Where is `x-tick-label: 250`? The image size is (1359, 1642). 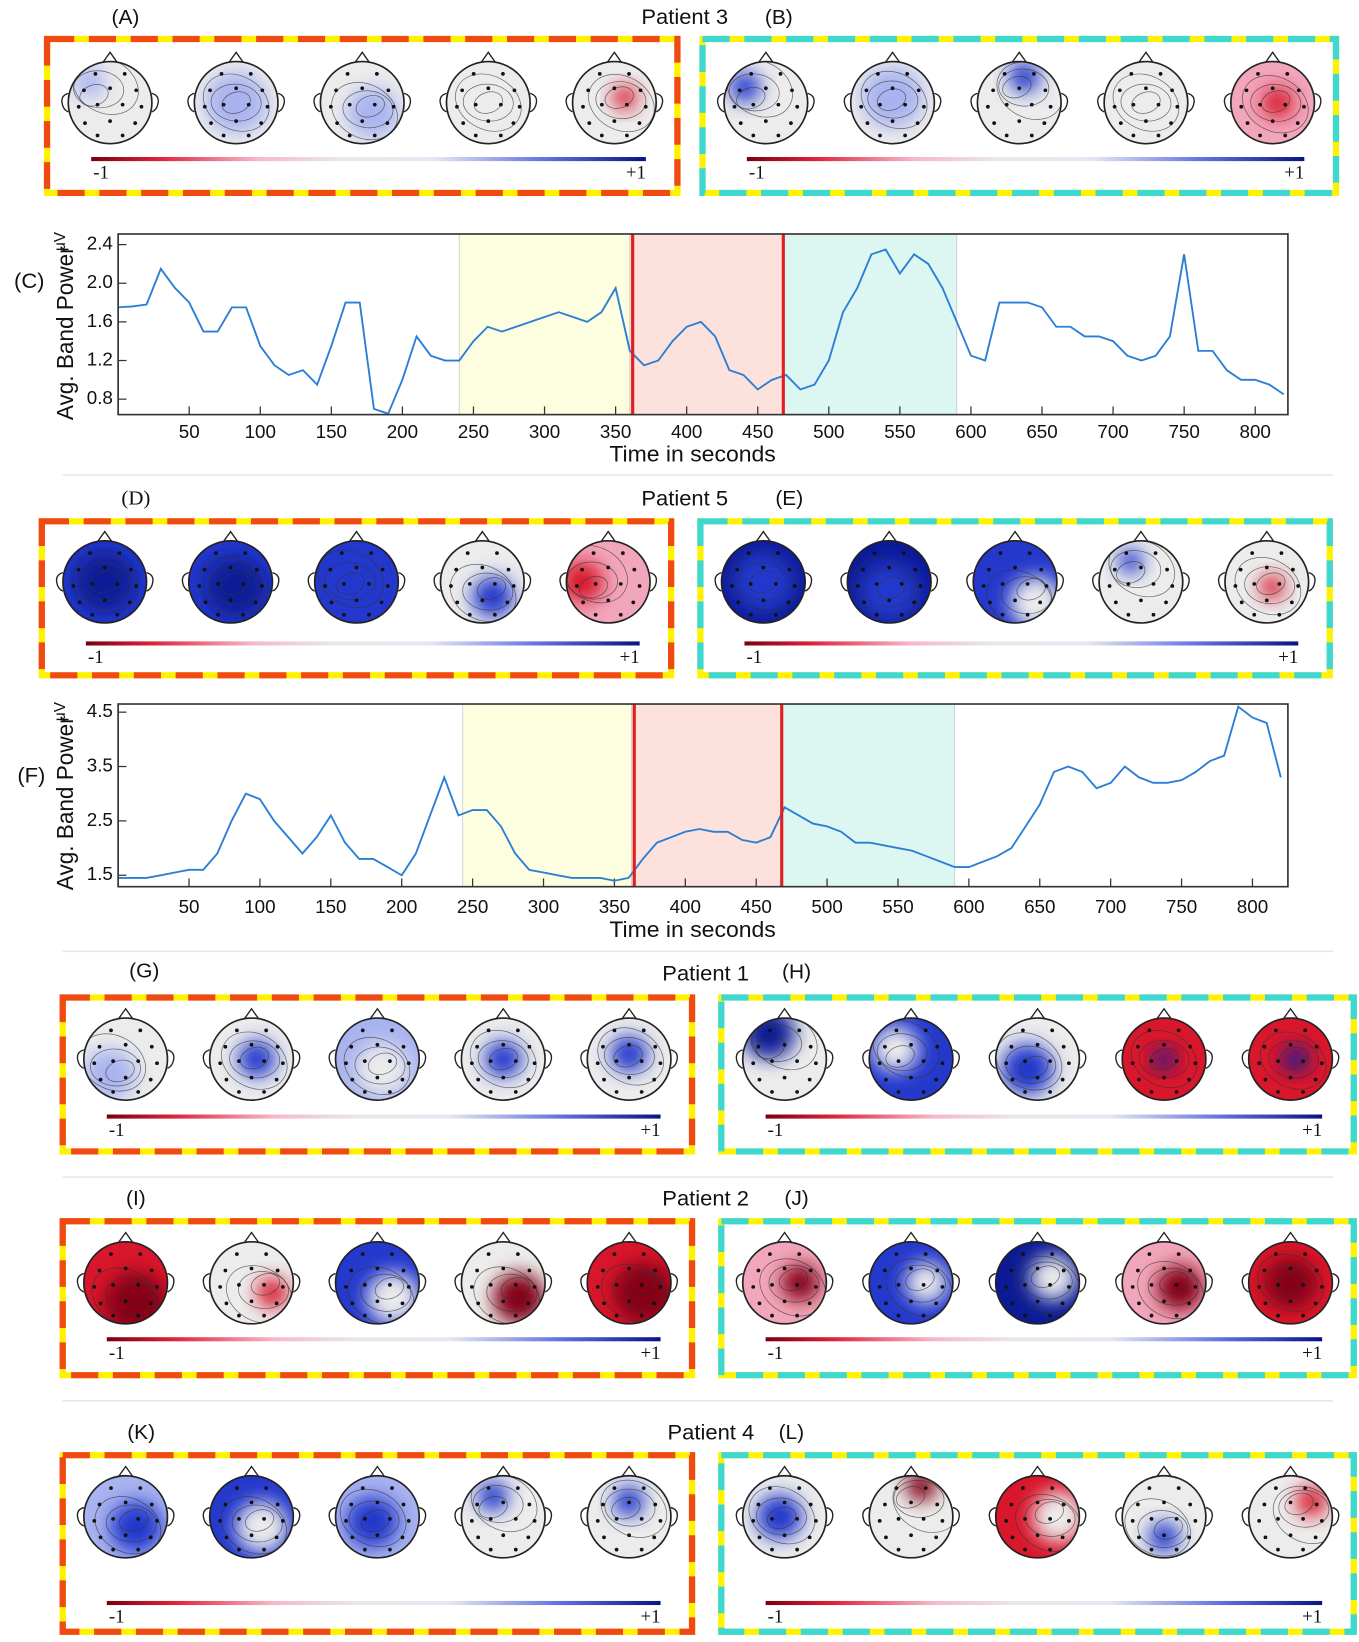
x-tick-label: 250 is located at coordinates (472, 906).